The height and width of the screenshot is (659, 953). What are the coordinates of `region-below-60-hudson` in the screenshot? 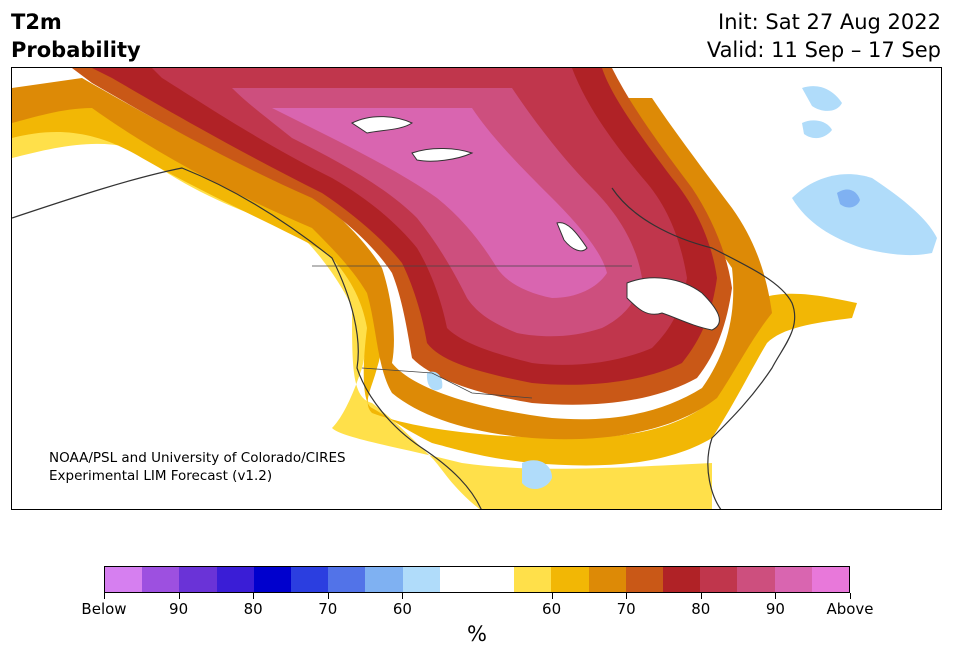 It's located at (817, 129).